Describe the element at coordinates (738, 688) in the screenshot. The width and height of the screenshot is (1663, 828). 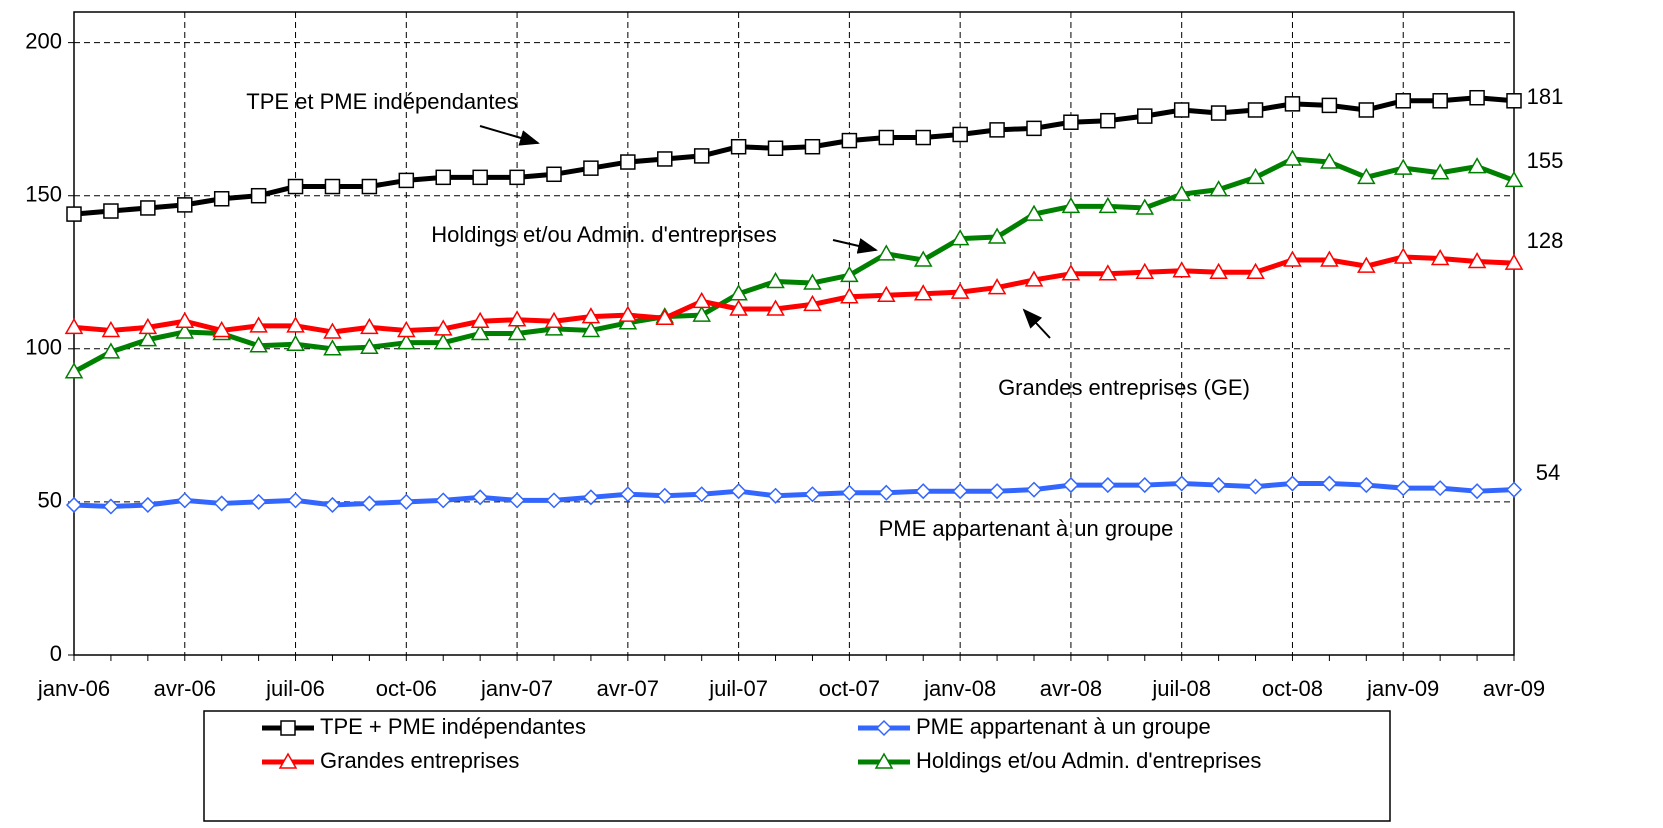
I see `x-tick-label: juil-07` at that location.